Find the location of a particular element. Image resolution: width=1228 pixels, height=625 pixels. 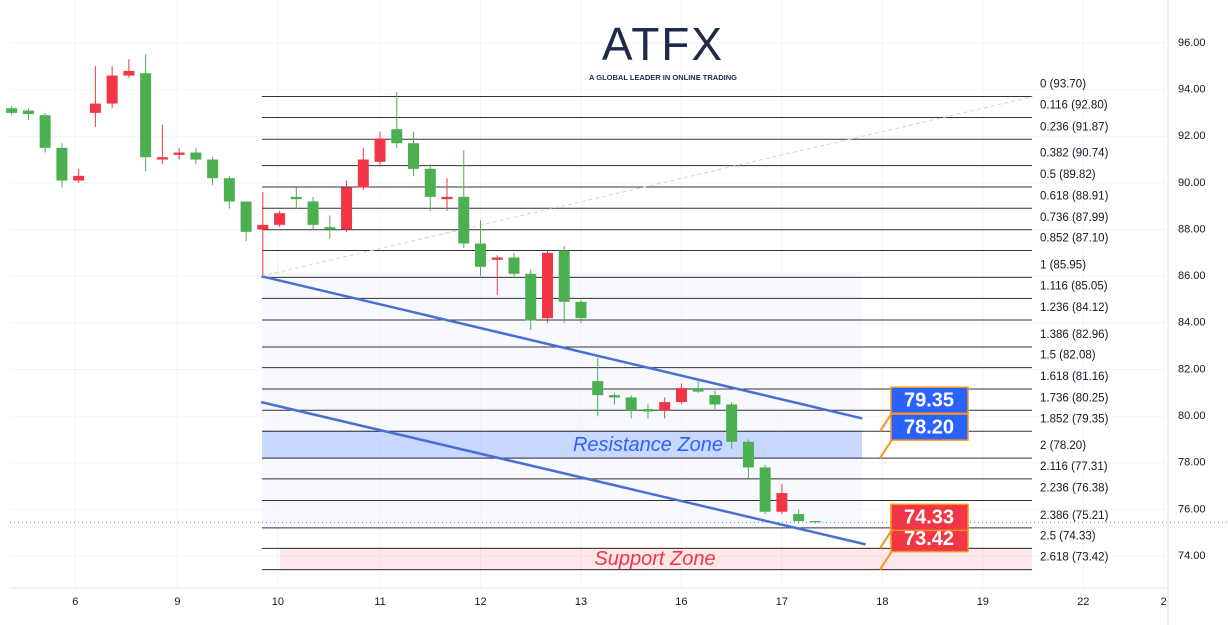

callout-label: 78.20 is located at coordinates (929, 427).